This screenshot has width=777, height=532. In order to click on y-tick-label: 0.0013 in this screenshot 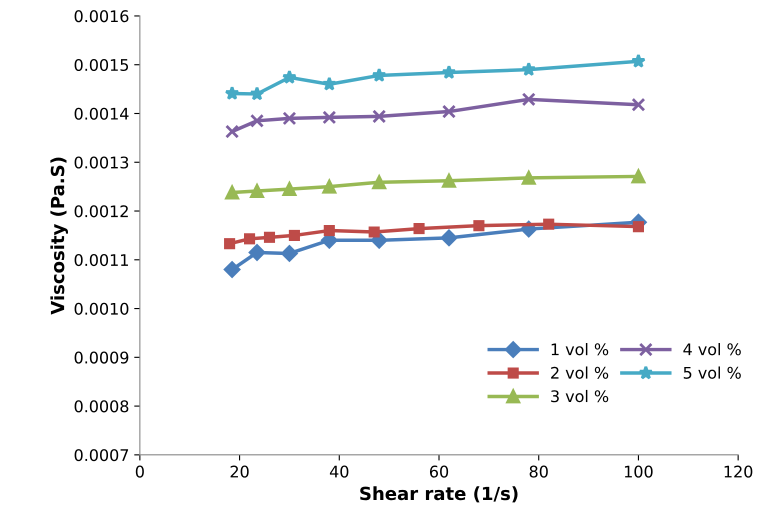, I will do `click(101, 162)`.